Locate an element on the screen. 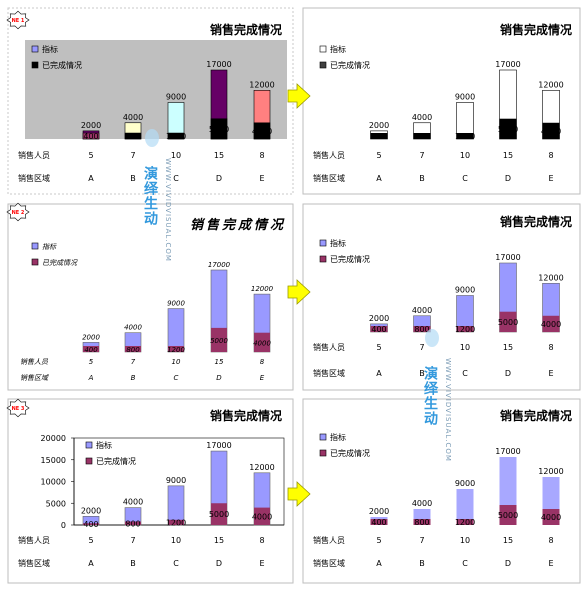 This screenshot has width=588, height=594. watermark-url: WWW.VIVIDVISUAL.COM is located at coordinates (448, 410).